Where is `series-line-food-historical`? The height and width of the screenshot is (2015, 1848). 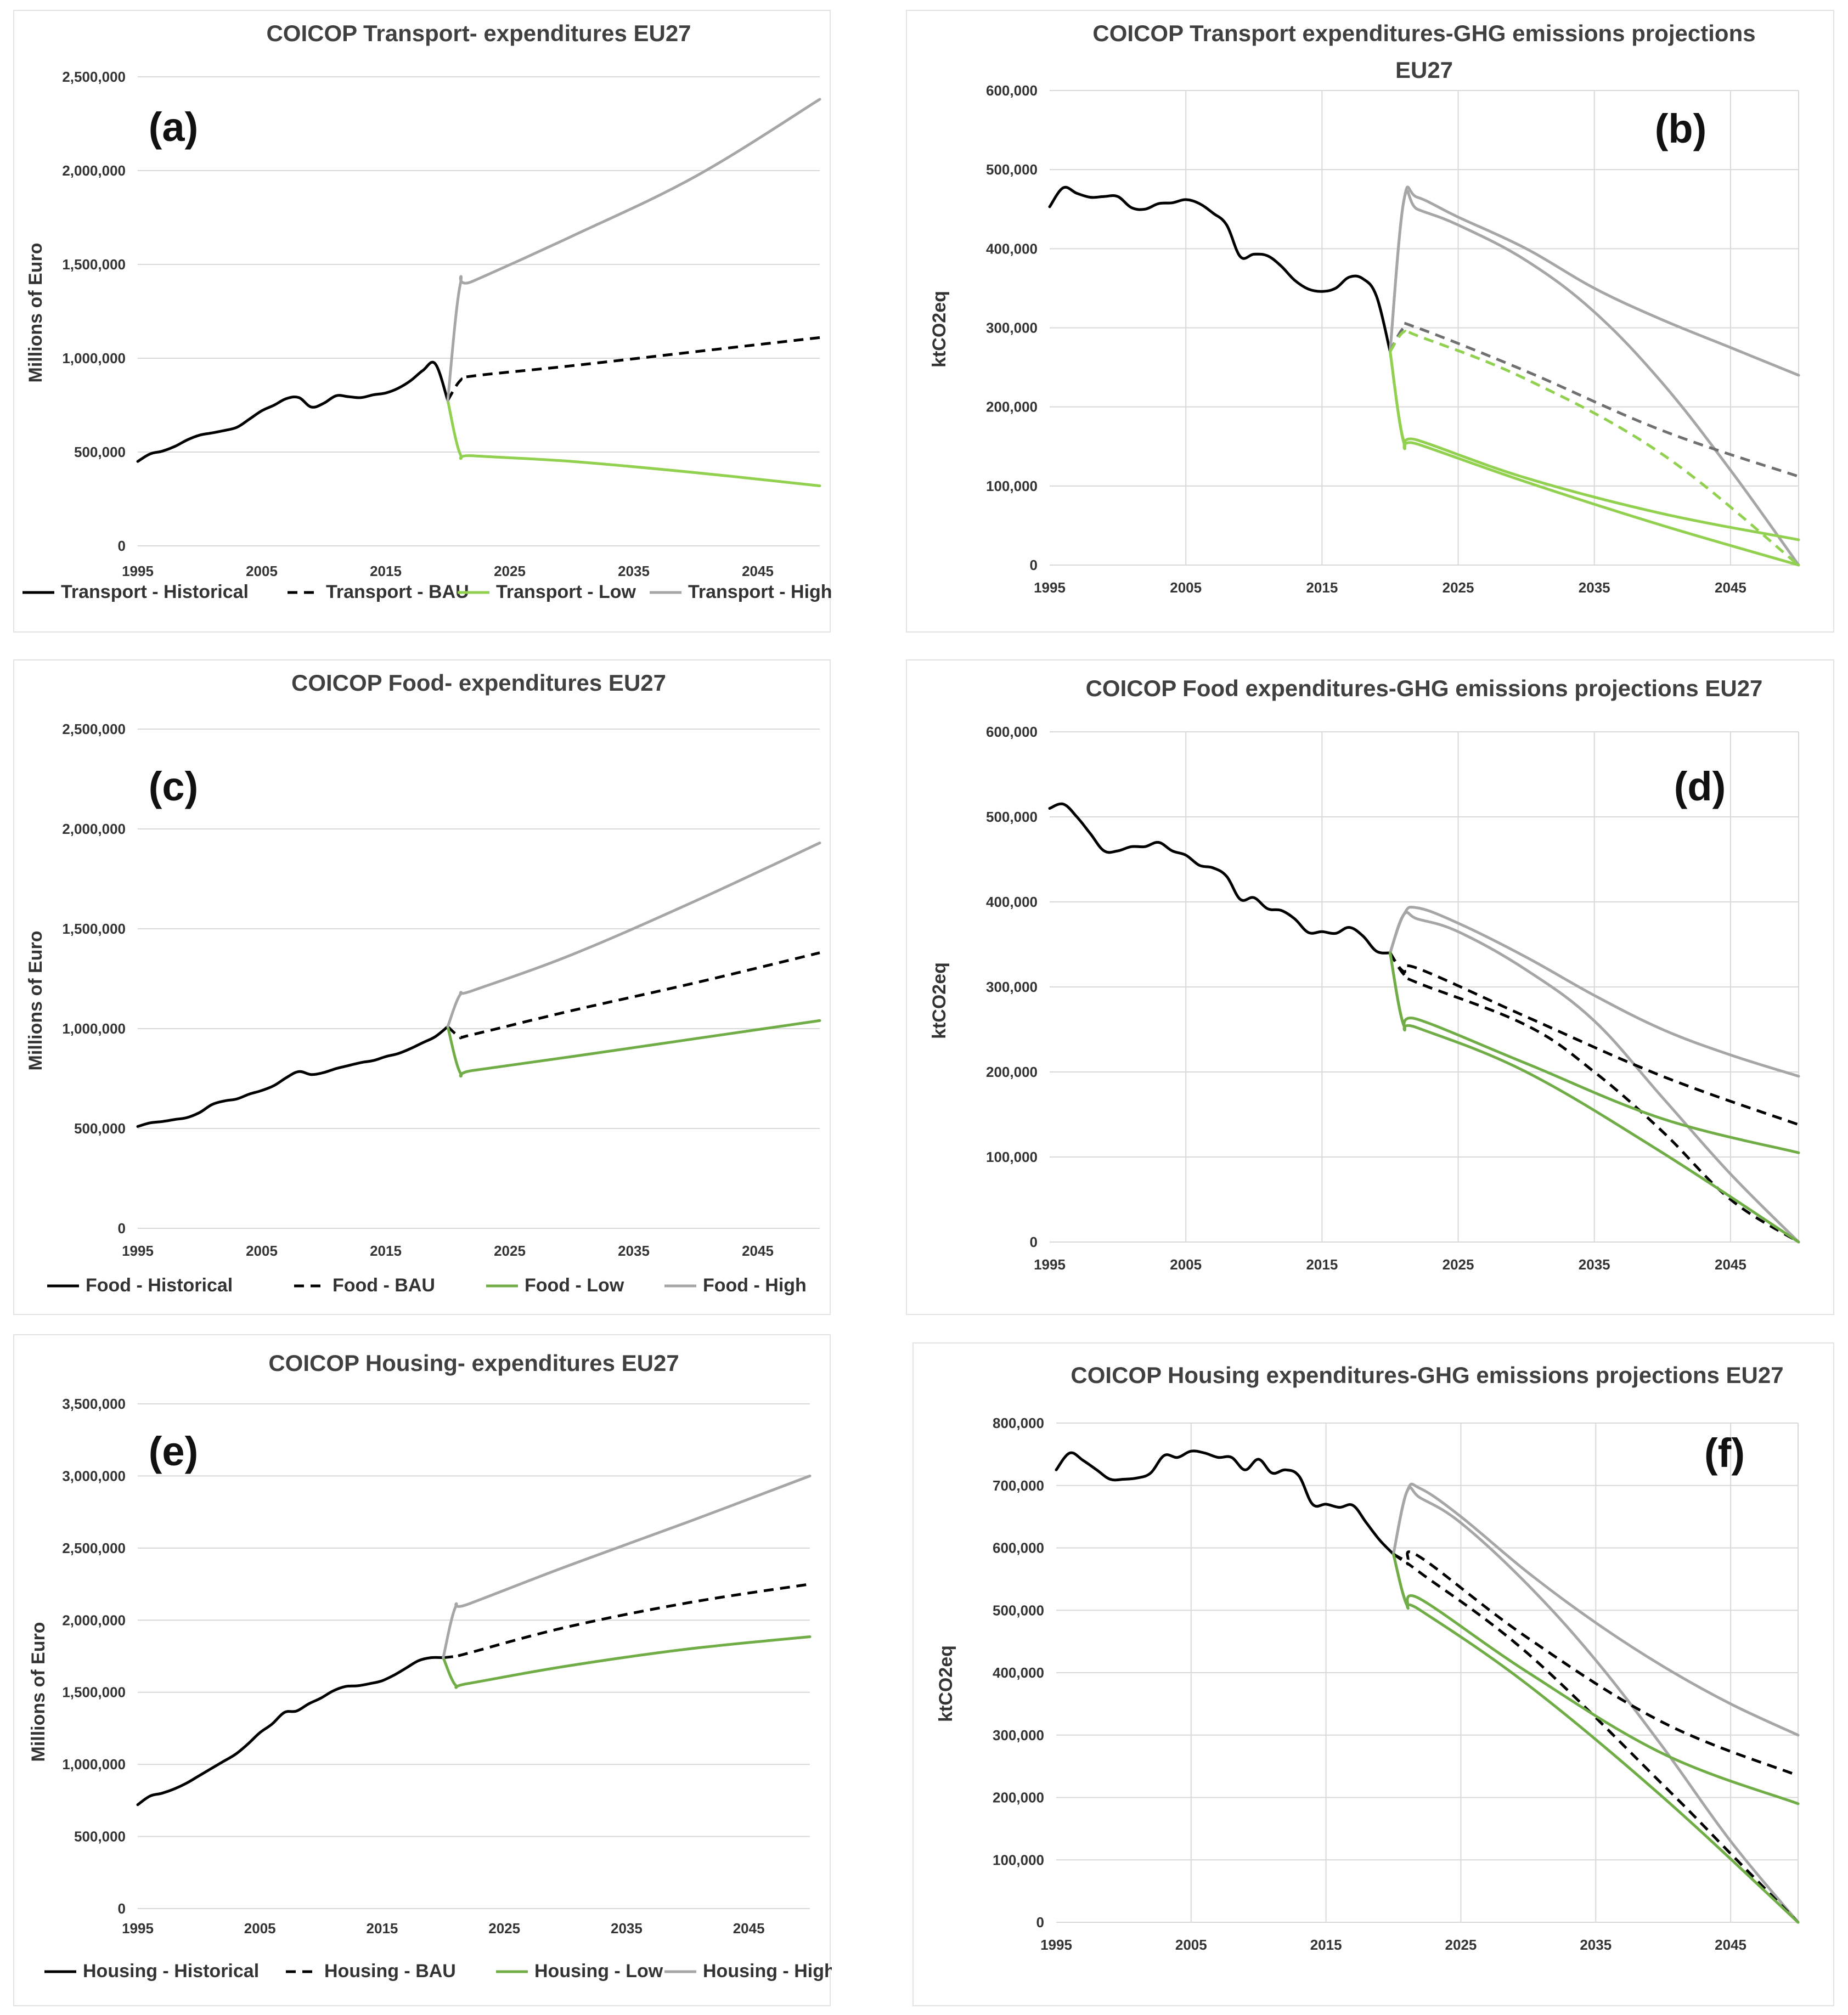 series-line-food-historical is located at coordinates (292, 1076).